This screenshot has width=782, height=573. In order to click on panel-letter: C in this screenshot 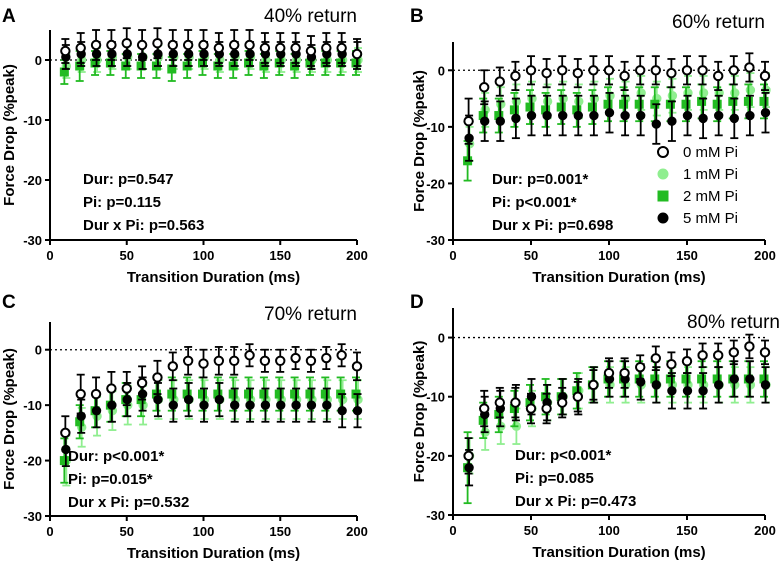, I will do `click(9, 302)`.